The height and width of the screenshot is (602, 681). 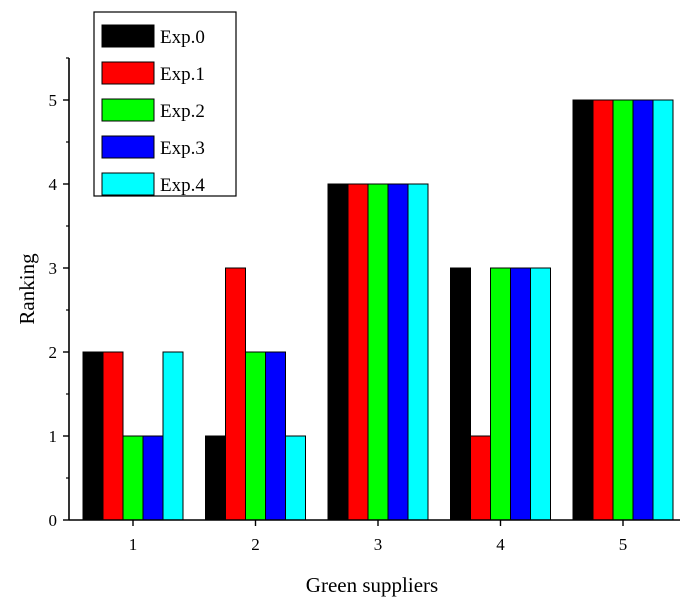 What do you see at coordinates (133, 544) in the screenshot?
I see `x-tick-label: 1` at bounding box center [133, 544].